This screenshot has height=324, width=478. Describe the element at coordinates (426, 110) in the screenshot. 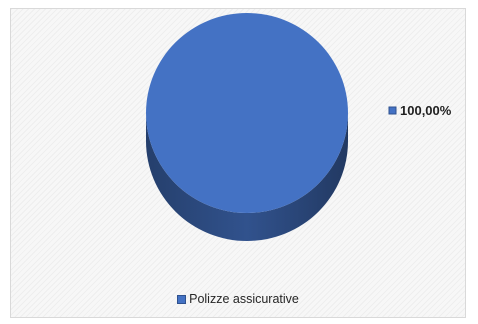

I see `data-label: 100,00%` at that location.